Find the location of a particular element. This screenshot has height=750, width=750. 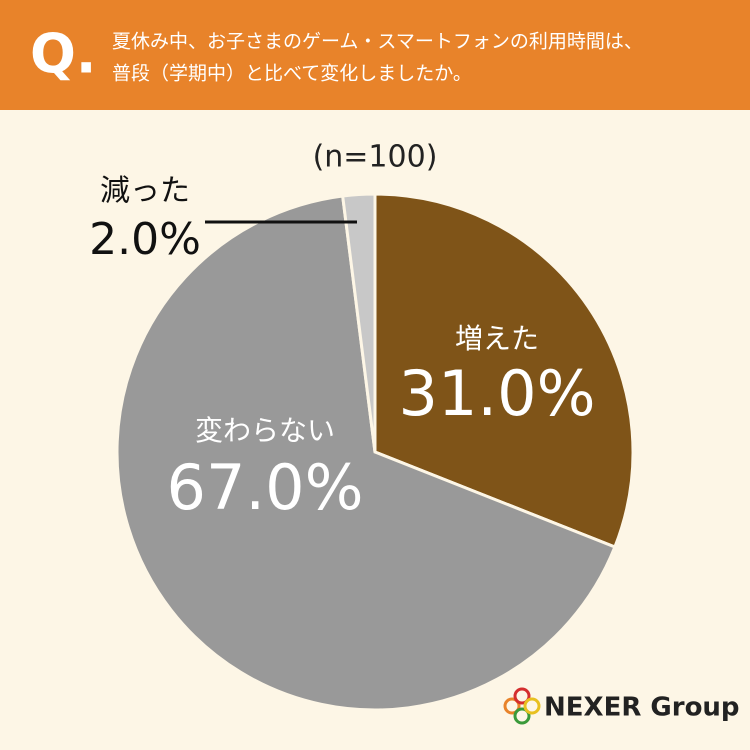

slice-label: 減った is located at coordinates (145, 191).